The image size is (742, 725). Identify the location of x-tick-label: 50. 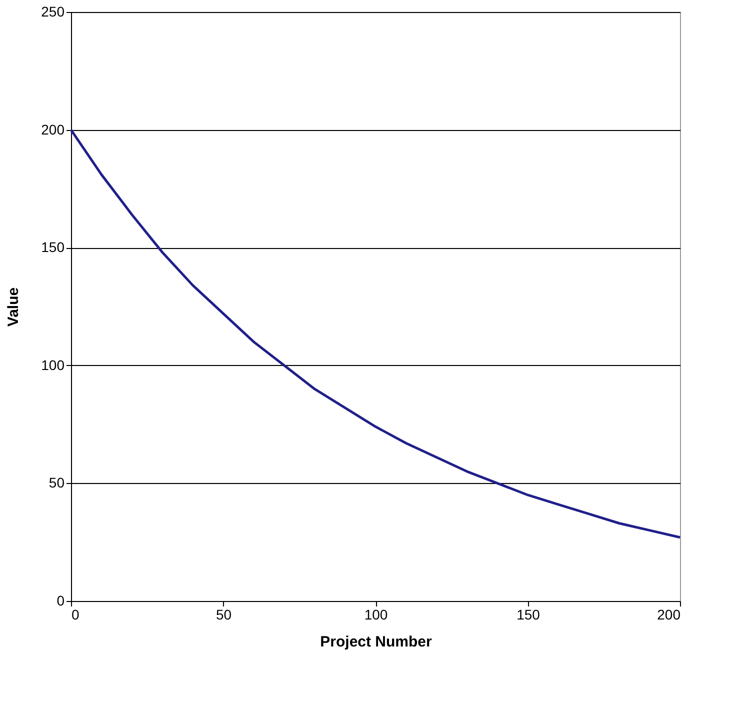
(224, 614).